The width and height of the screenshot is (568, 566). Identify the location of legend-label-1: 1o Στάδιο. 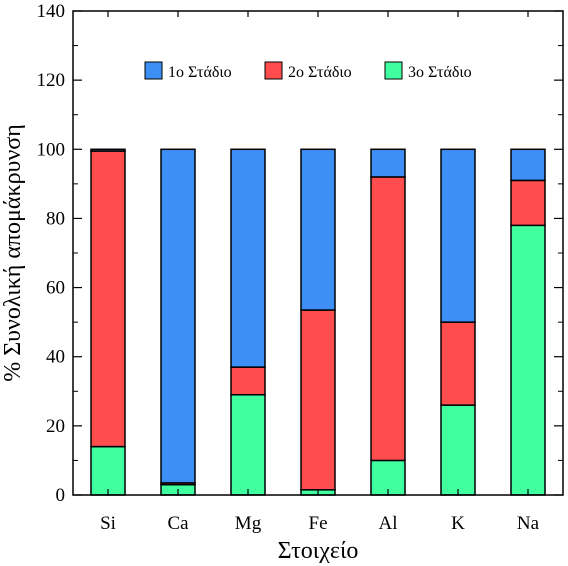
(200, 72).